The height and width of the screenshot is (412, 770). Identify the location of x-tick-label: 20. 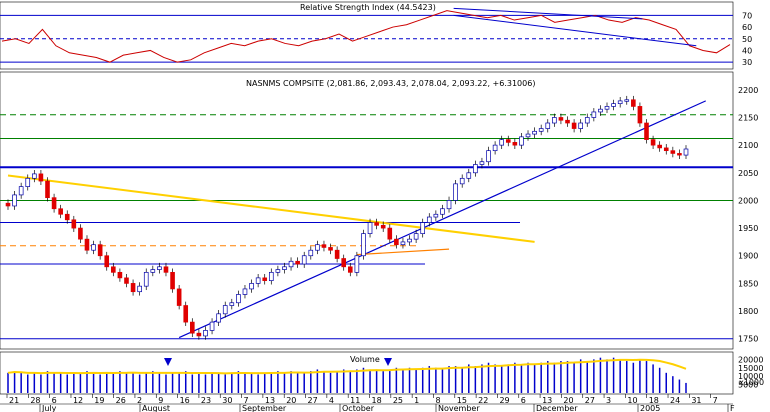
(568, 400).